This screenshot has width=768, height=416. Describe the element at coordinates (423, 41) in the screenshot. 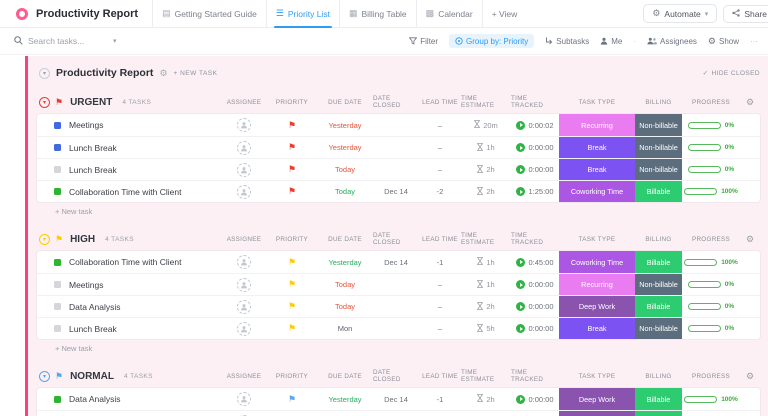

I see `filter-button: Filter` at that location.